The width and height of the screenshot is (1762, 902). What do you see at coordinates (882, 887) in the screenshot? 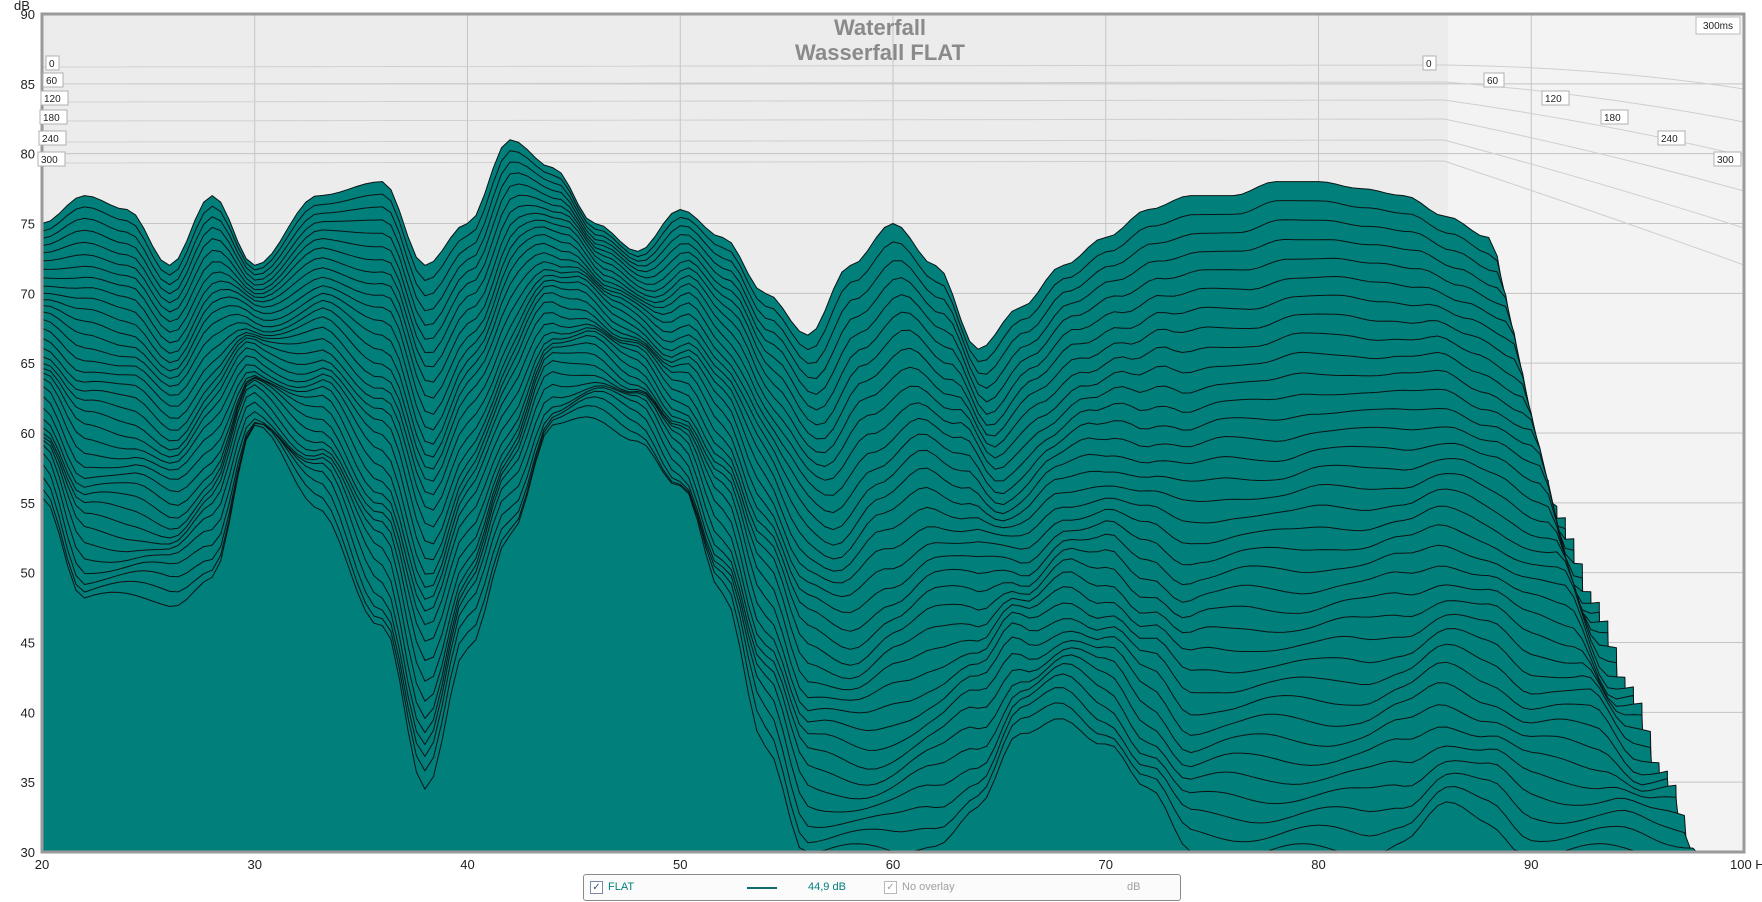
I see `legend-bar: ✓ FLAT 44,9 dB ✓ No overlay dB` at bounding box center [882, 887].